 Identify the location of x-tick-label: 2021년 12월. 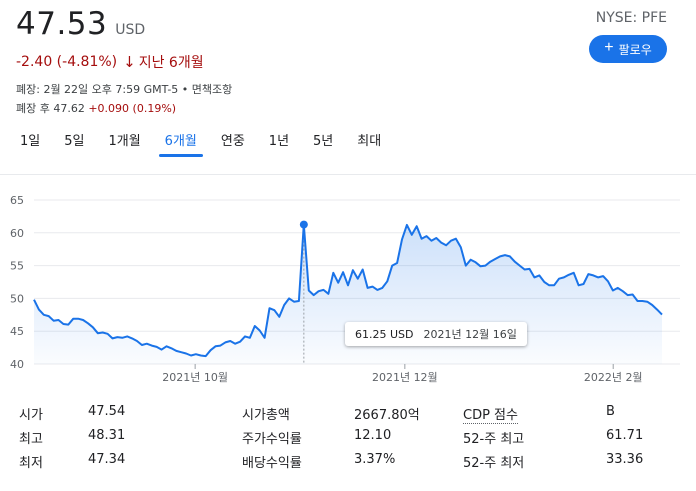
(405, 377).